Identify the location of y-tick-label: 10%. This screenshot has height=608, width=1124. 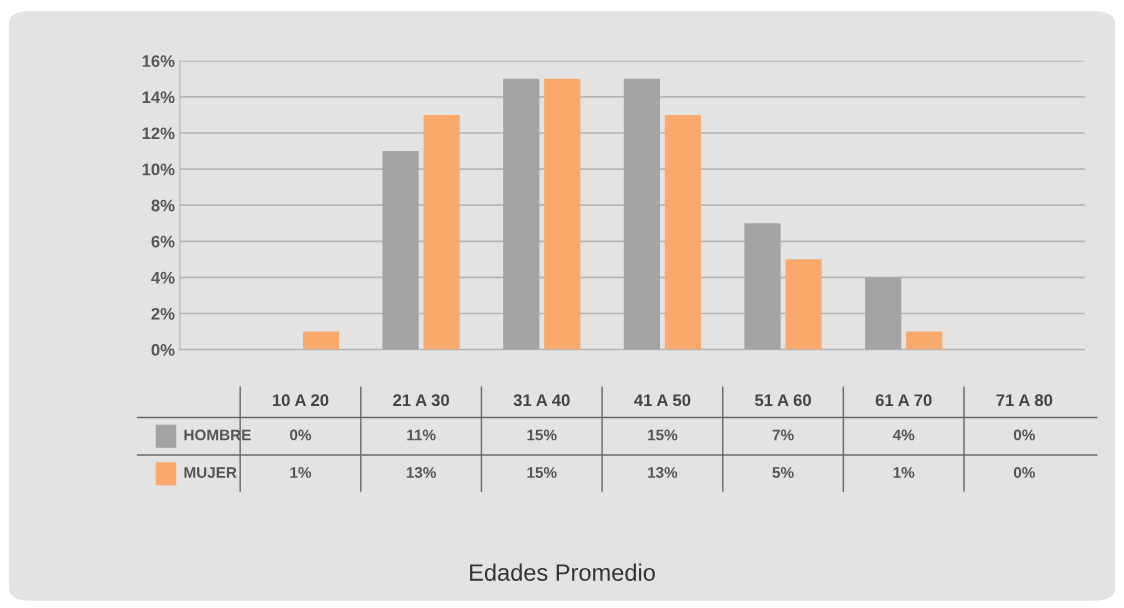
(158, 169).